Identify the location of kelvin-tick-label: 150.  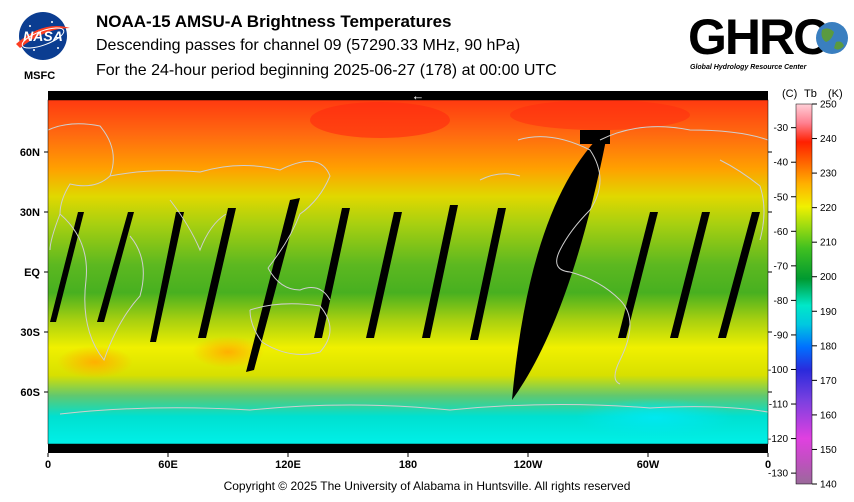
(828, 450).